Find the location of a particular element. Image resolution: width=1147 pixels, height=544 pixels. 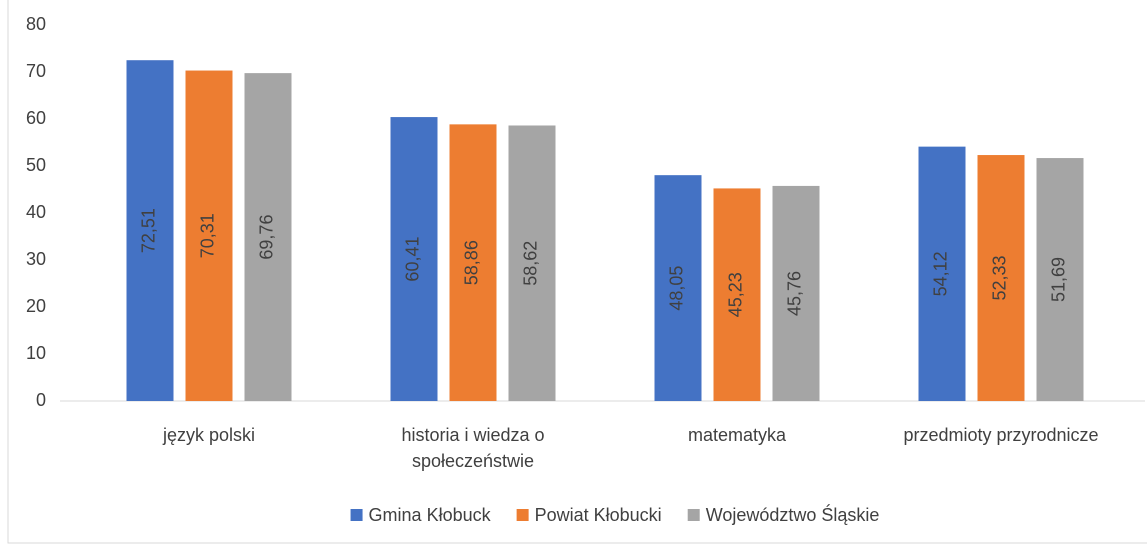

value-label: 60,41 is located at coordinates (413, 259).